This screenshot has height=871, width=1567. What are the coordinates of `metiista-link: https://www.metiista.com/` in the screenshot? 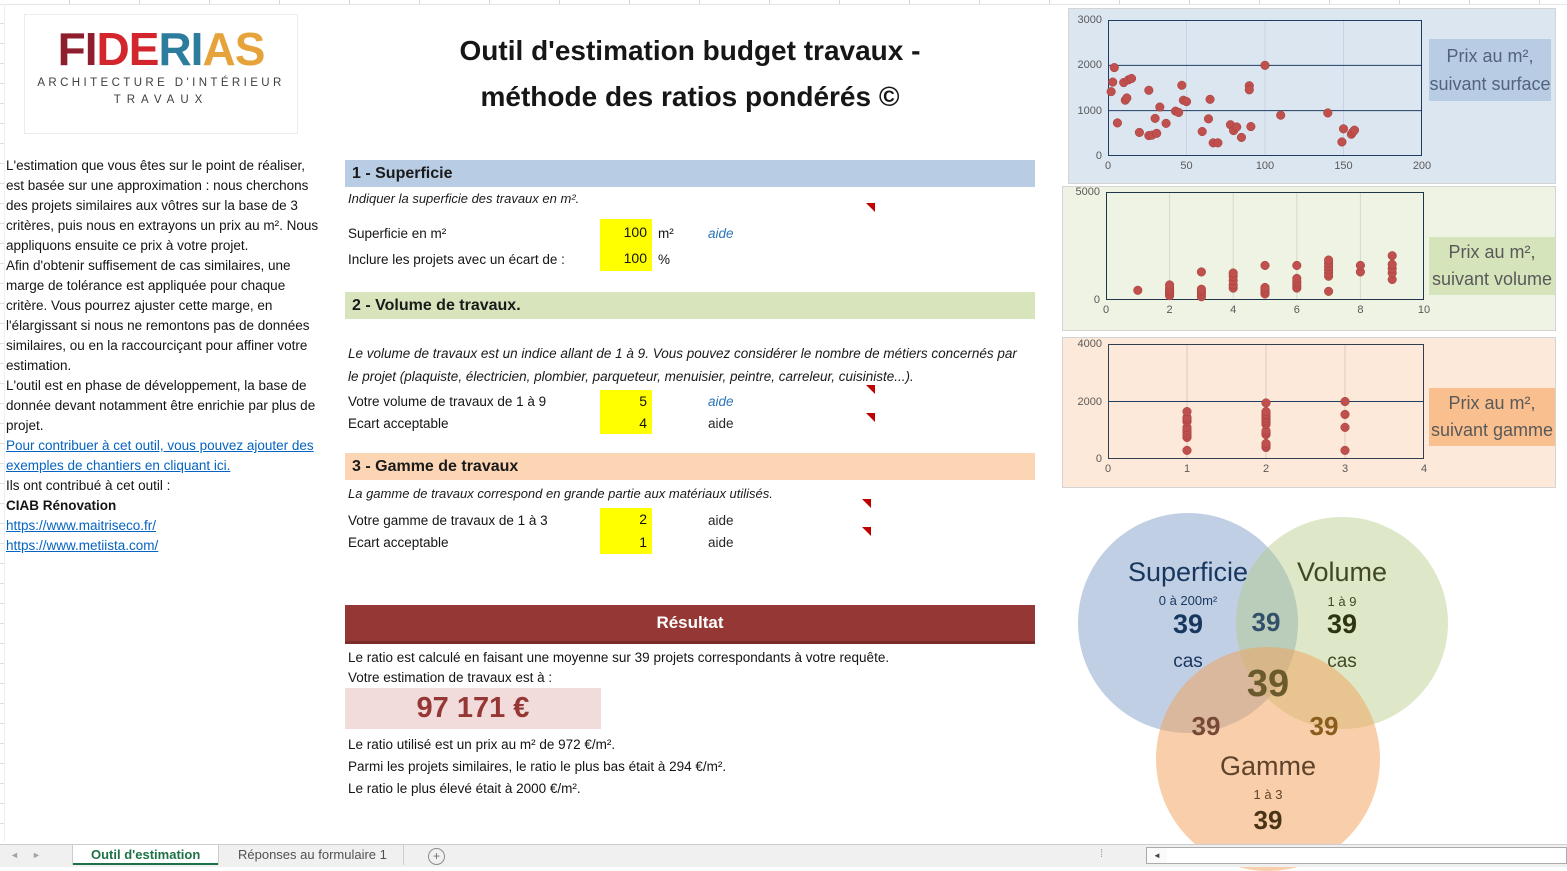 It's located at (82, 545).